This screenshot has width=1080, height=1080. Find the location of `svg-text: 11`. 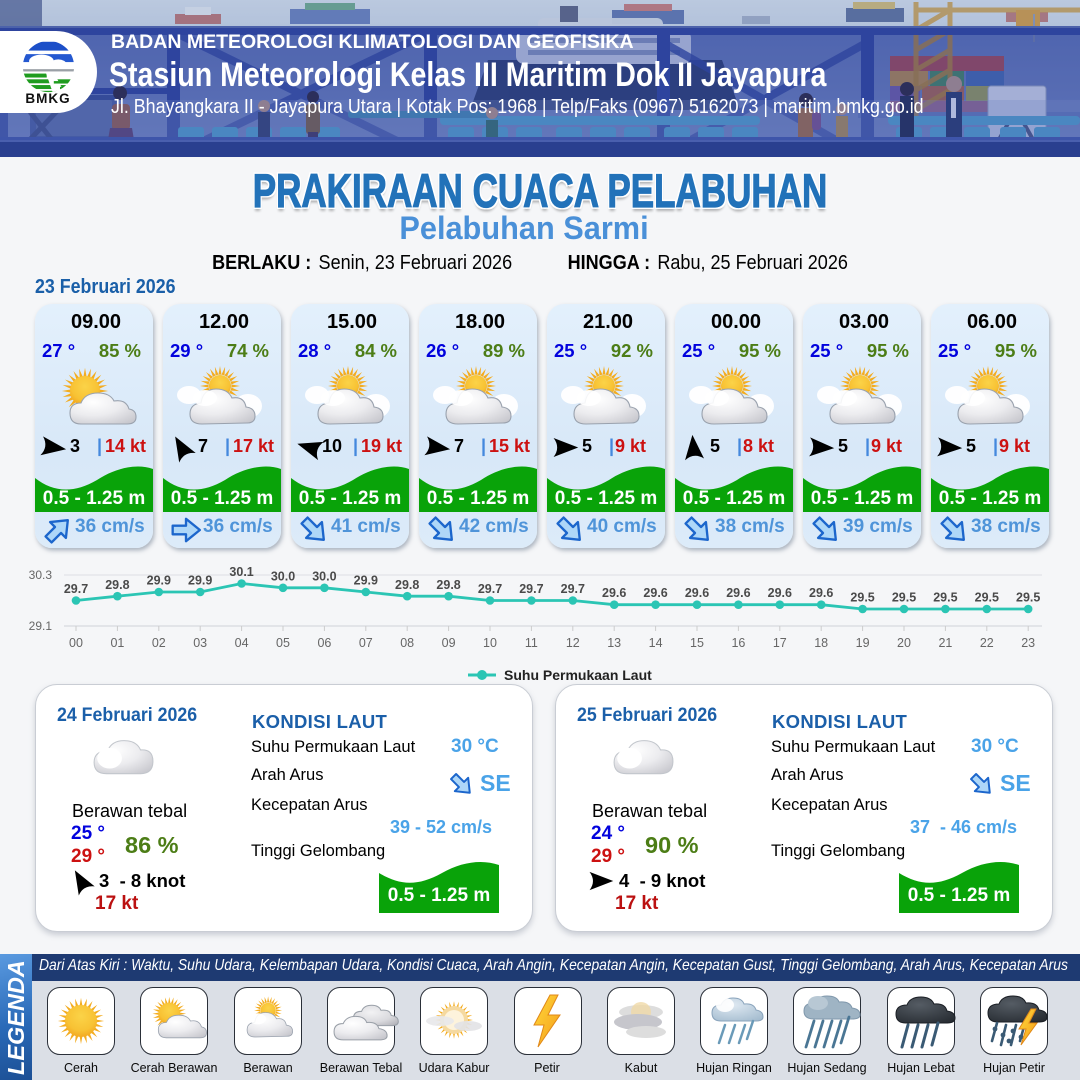

svg-text: 11 is located at coordinates (531, 643).